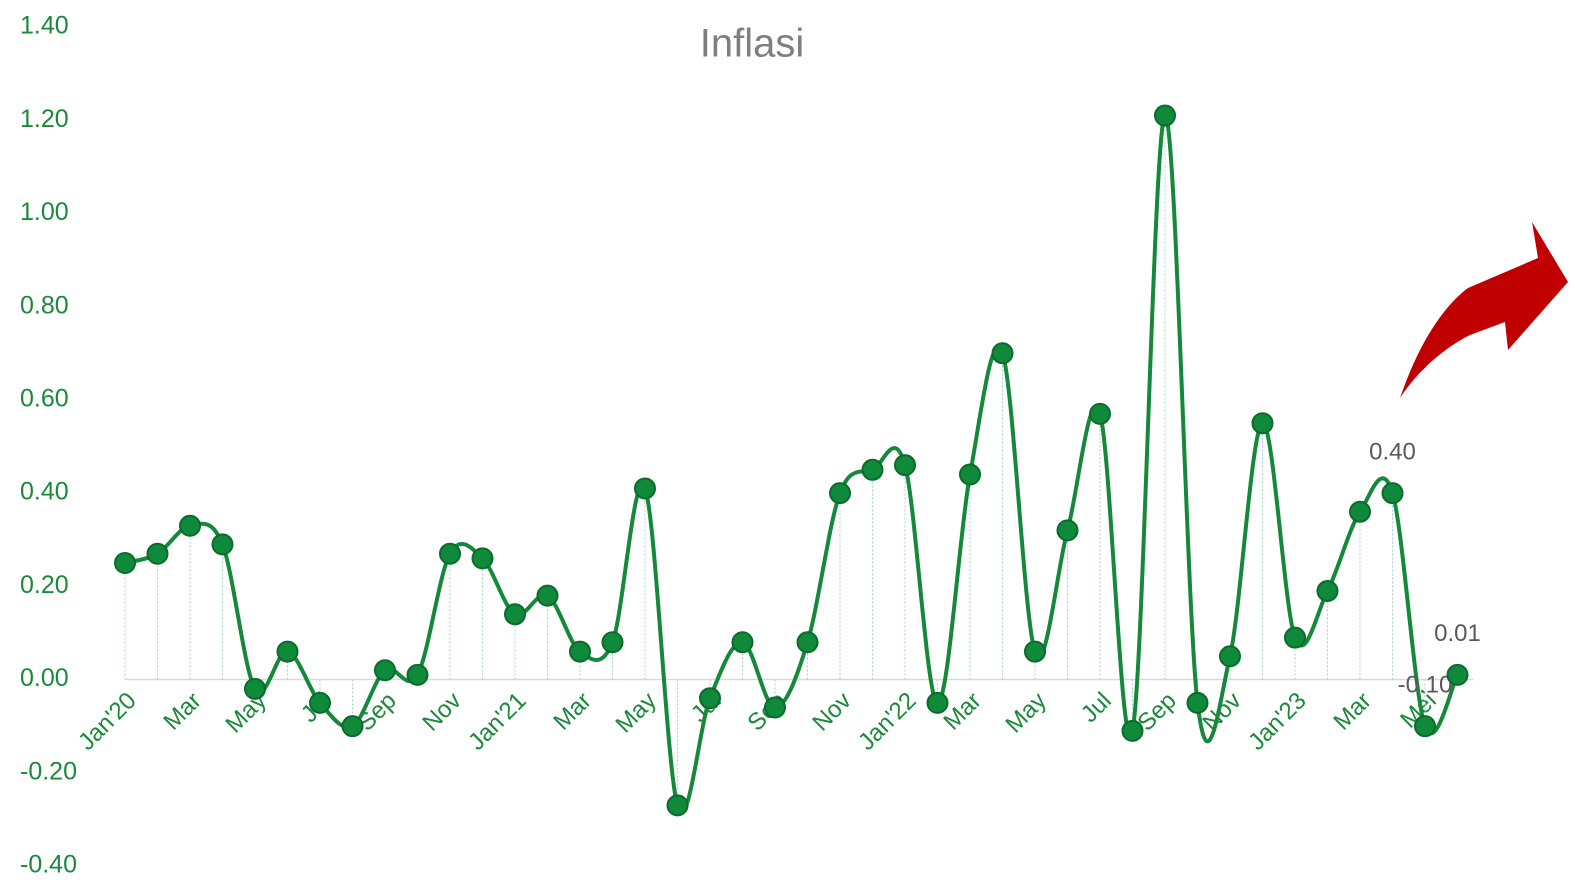  I want to click on y-tick-label: 0.80, so click(44, 305).